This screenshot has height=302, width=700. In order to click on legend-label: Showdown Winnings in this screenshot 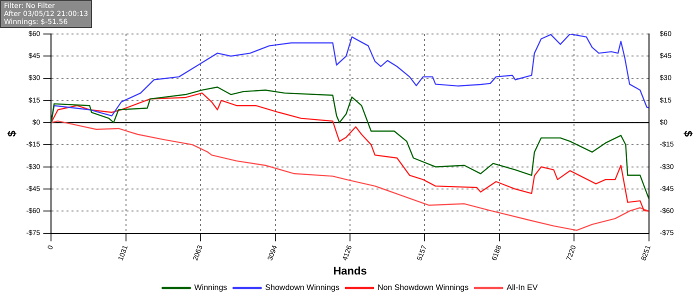, I will do `click(302, 287)`.